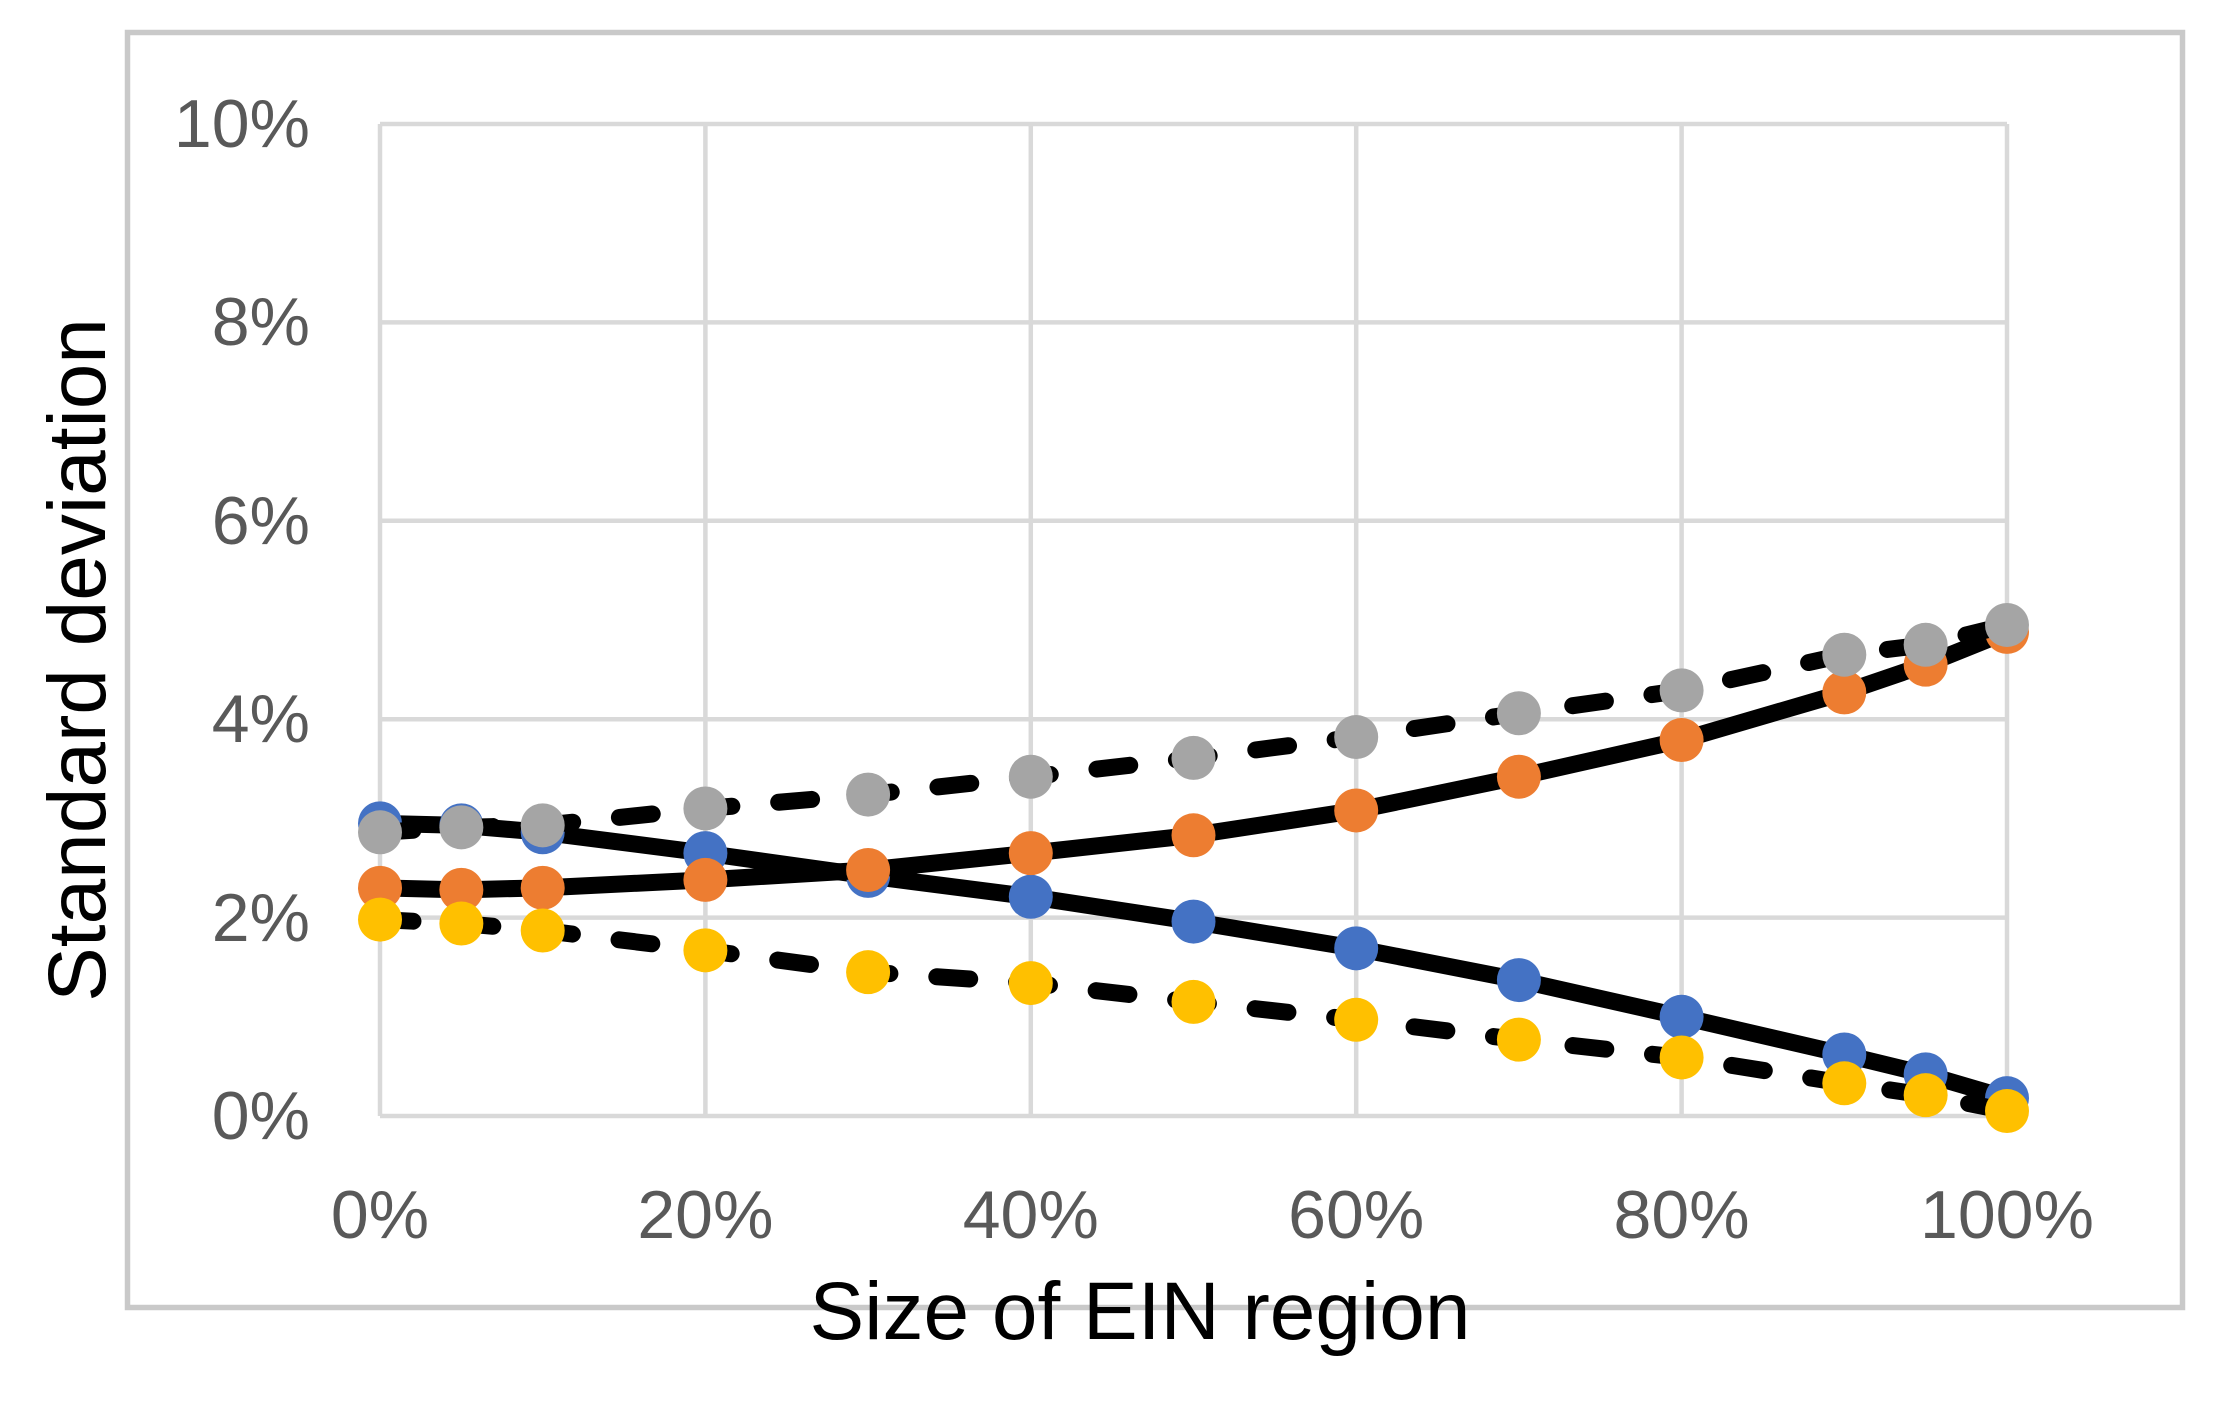 The image size is (2237, 1407). What do you see at coordinates (260, 520) in the screenshot?
I see `y-tick-label: 6%` at bounding box center [260, 520].